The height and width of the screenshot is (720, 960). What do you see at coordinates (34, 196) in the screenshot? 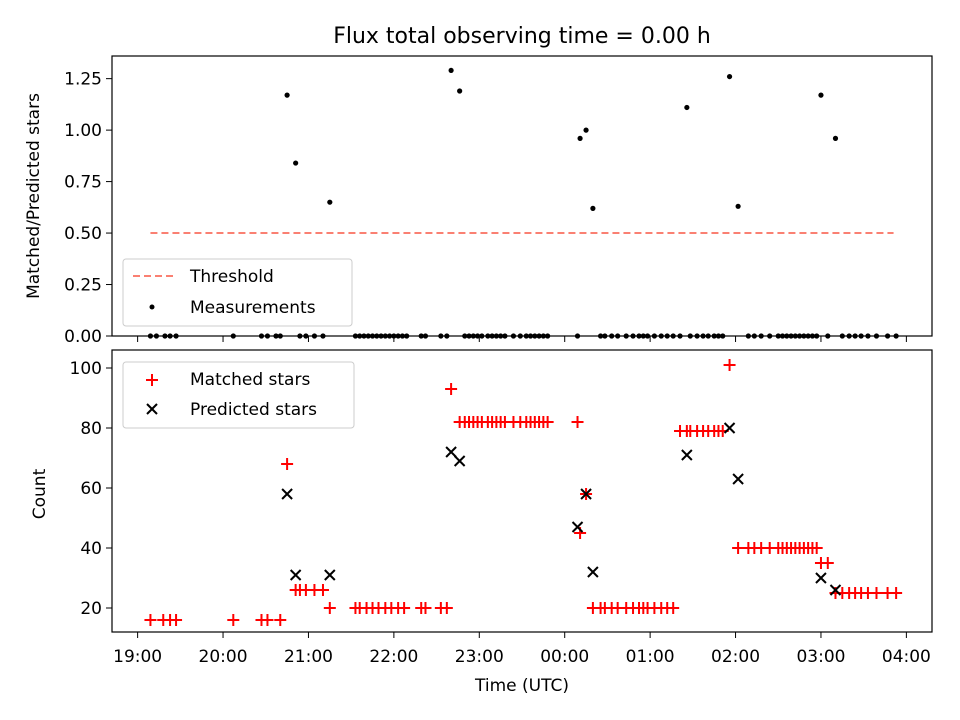
I see `ratio-y-axis-label: Matched/Predicted stars` at bounding box center [34, 196].